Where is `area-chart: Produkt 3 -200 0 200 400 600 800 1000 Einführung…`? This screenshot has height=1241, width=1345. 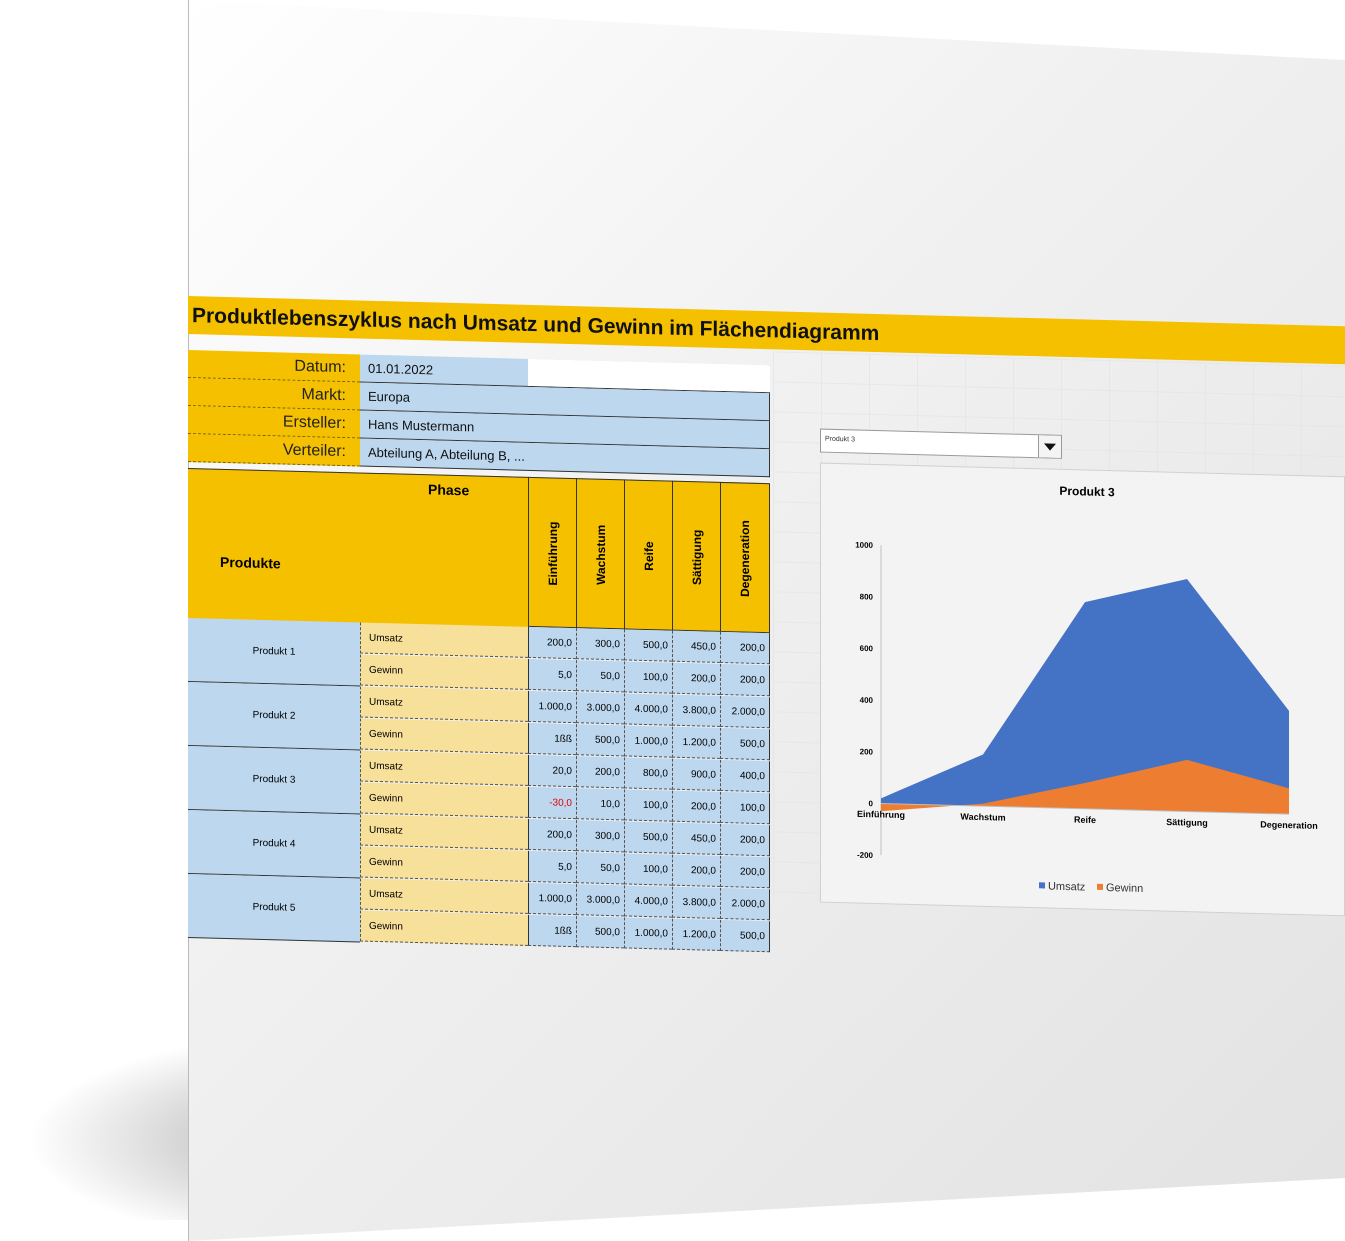
area-chart: Produkt 3 -200 0 200 400 600 800 1000 Einführung… is located at coordinates (1082, 689).